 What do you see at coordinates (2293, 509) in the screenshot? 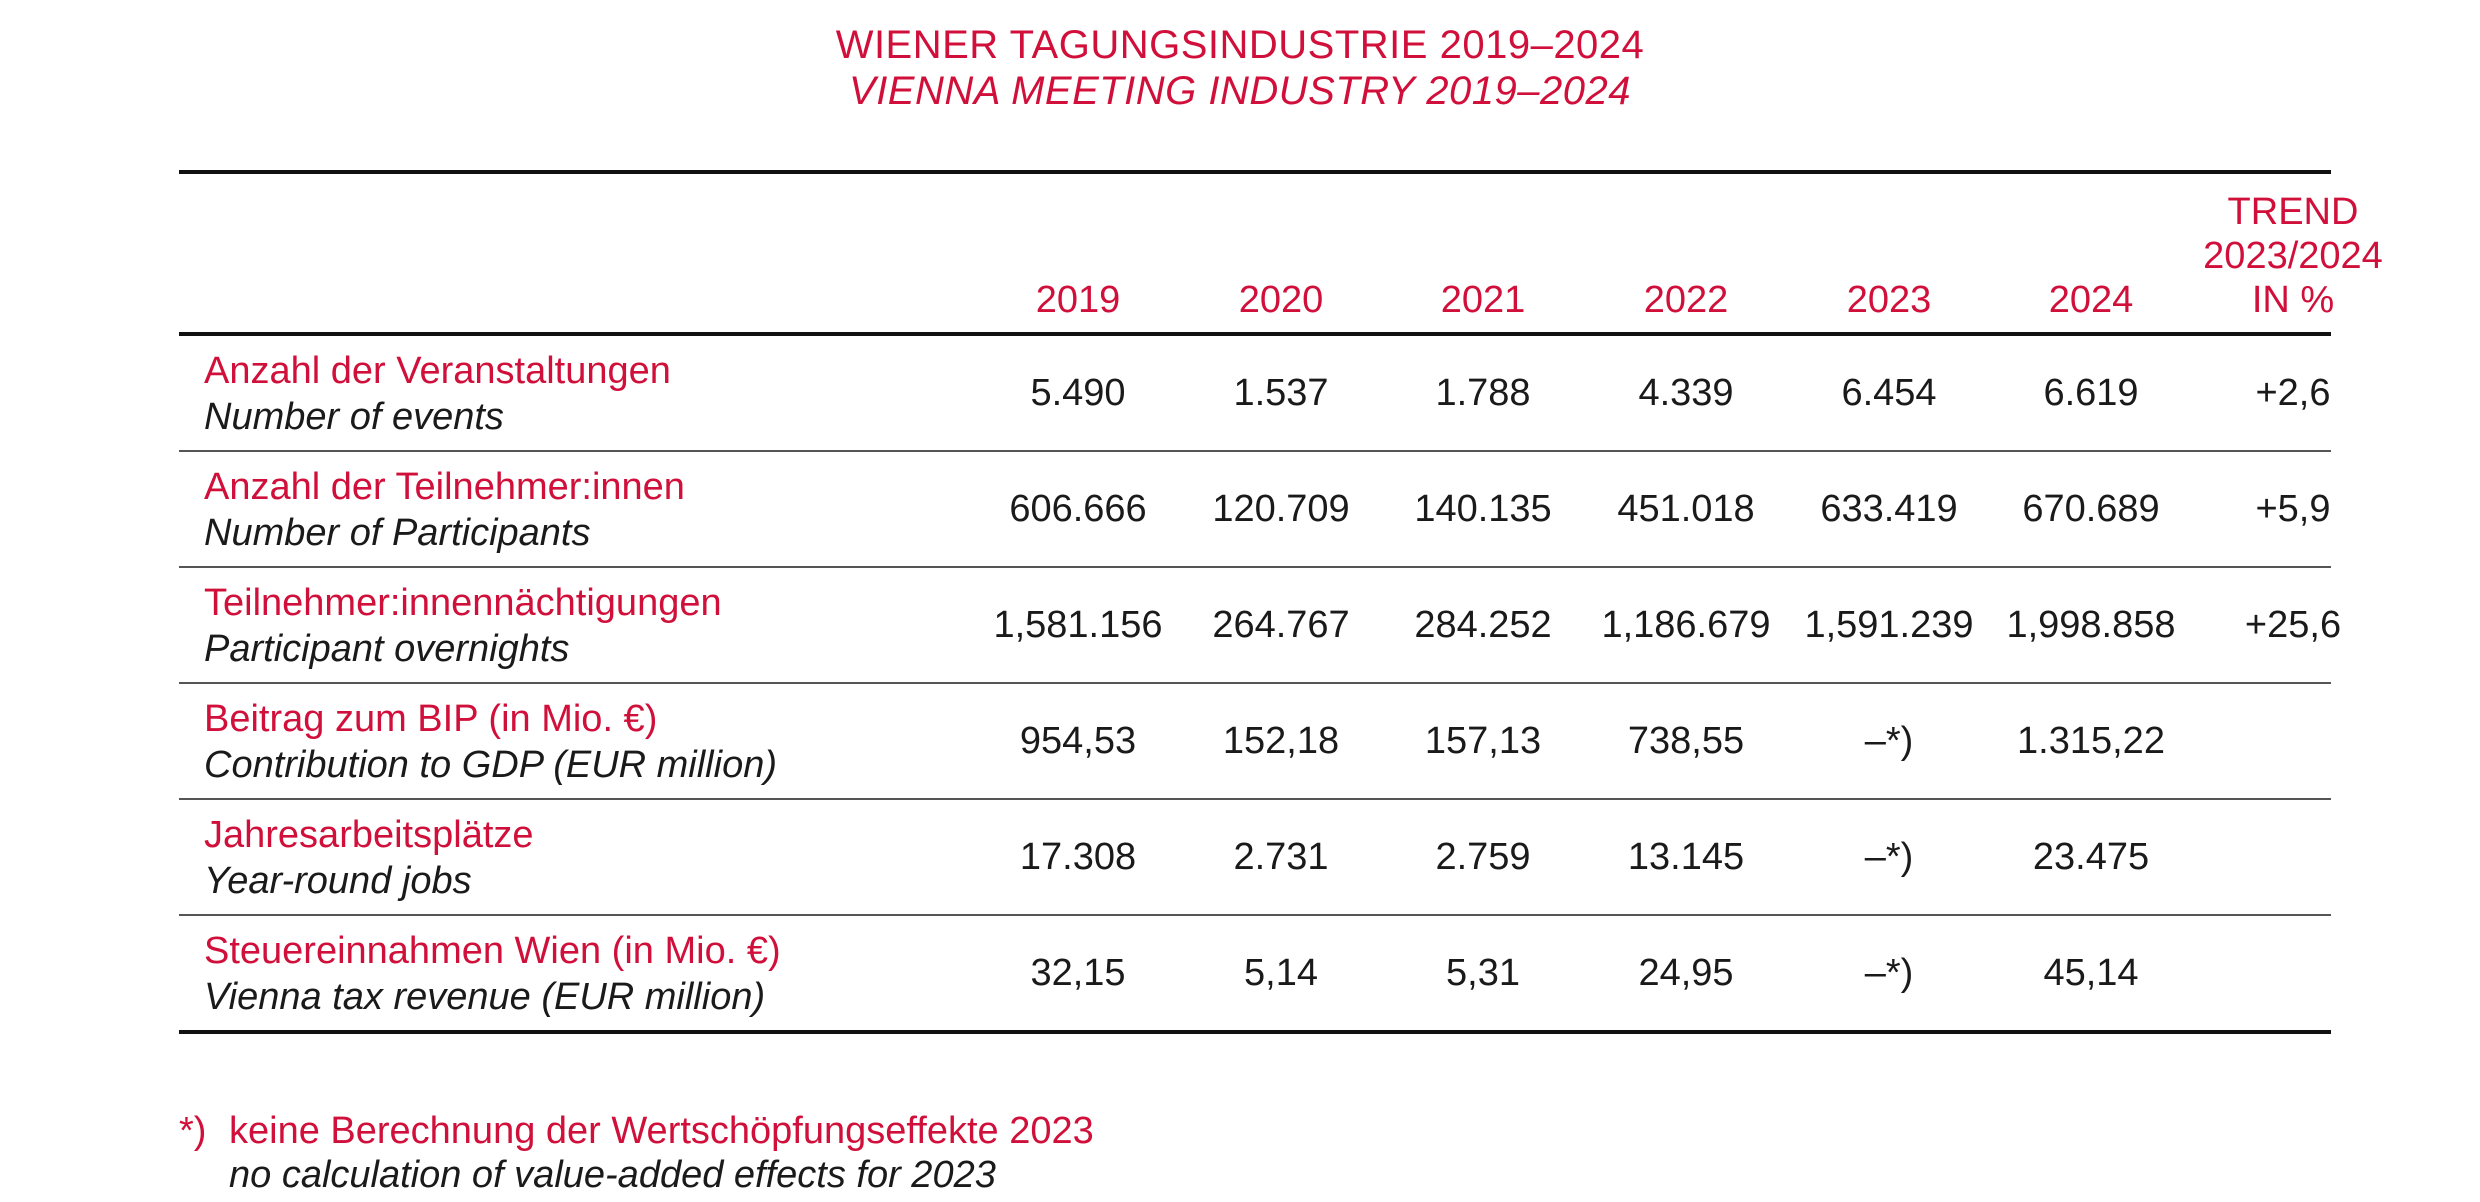
I see `cell-trend: +5,9` at bounding box center [2293, 509].